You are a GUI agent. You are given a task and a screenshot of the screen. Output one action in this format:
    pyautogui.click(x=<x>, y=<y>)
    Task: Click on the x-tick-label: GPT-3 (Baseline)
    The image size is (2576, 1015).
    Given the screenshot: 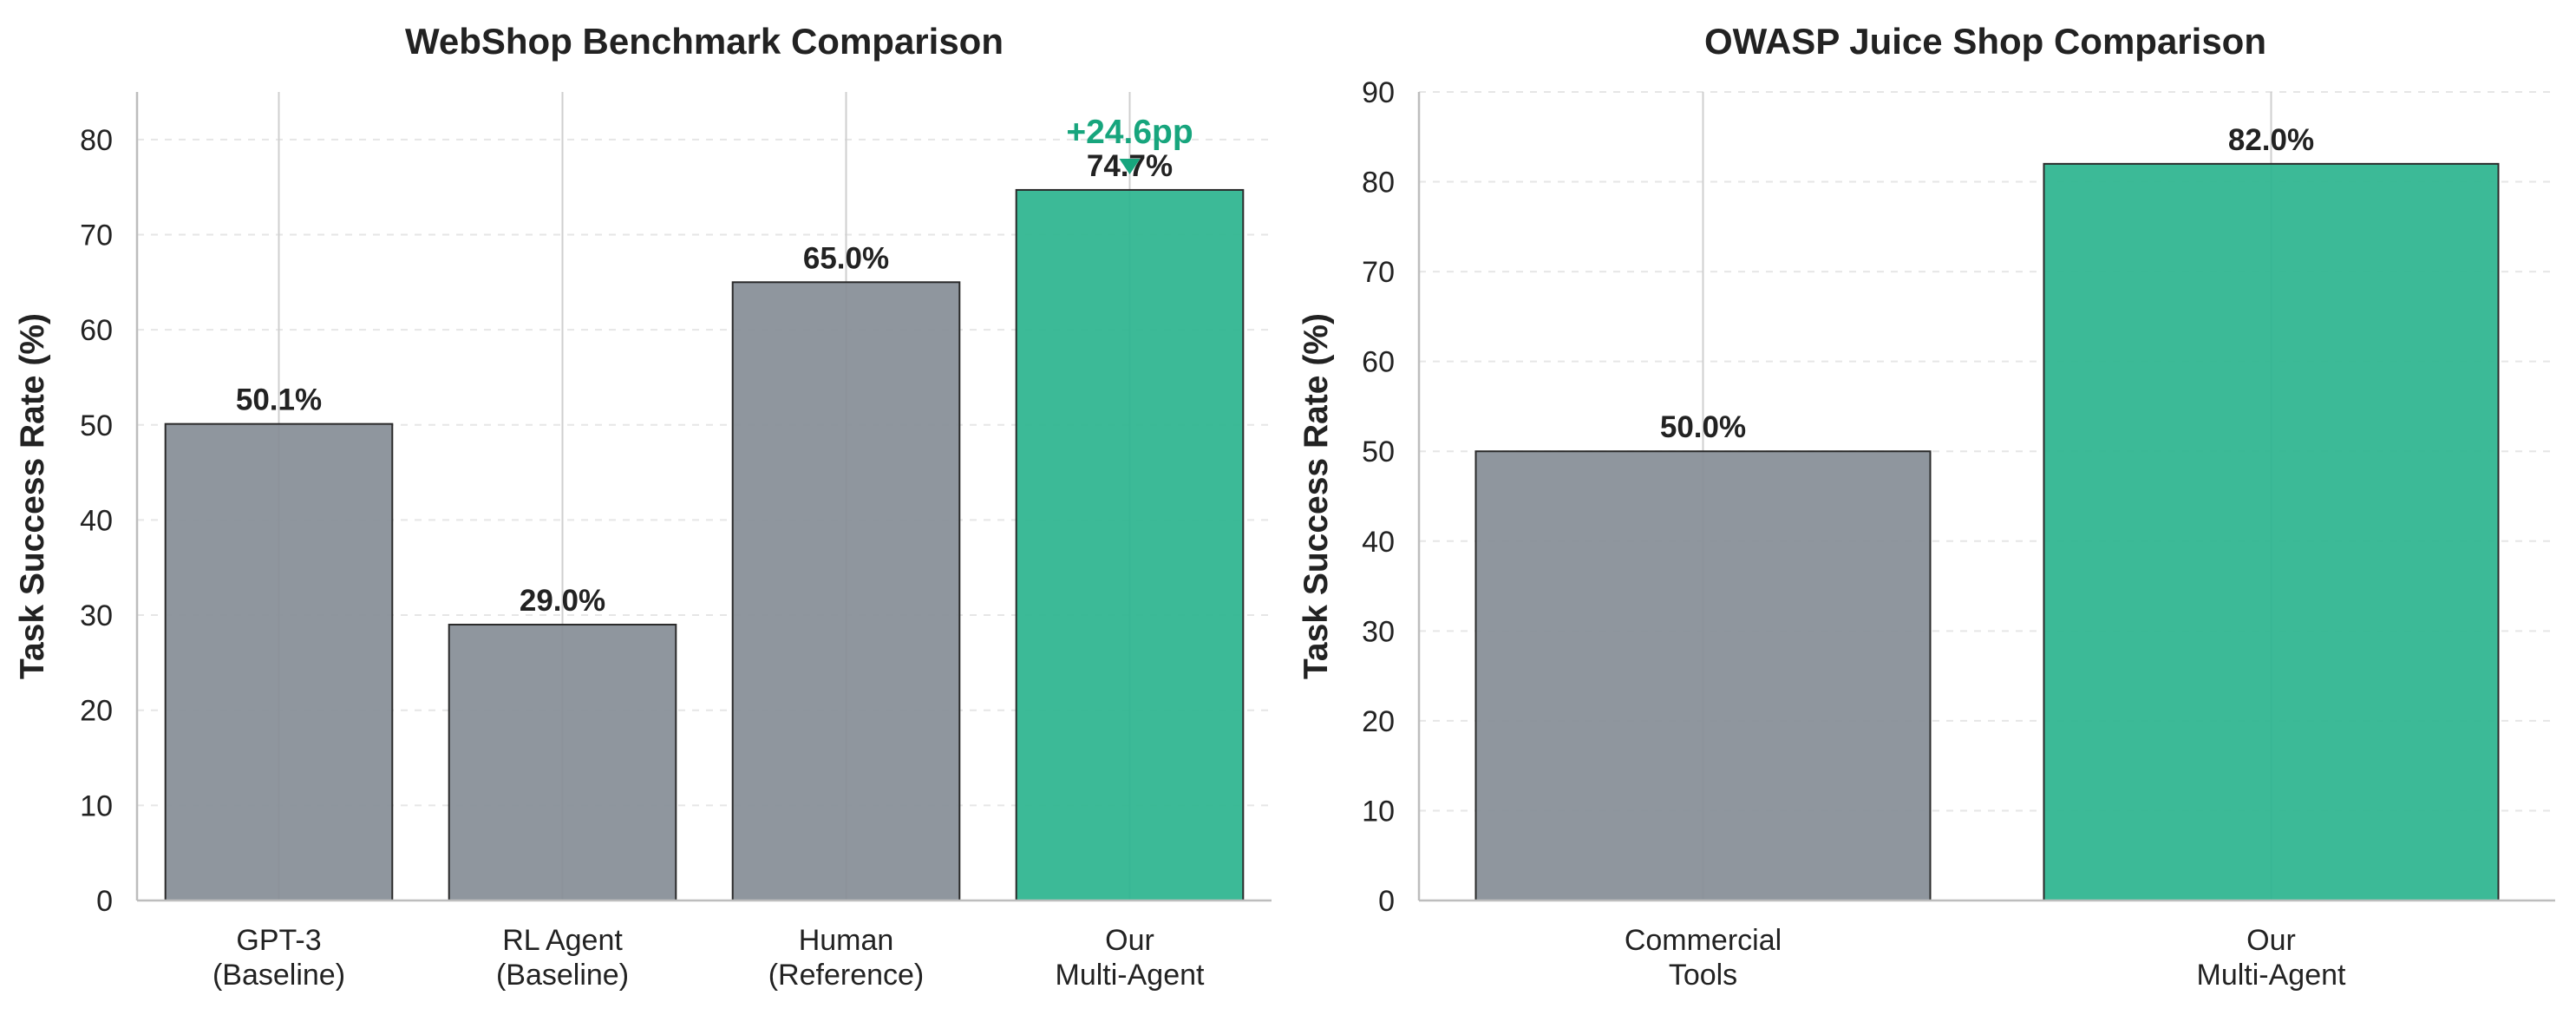 What is the action you would take?
    pyautogui.click(x=278, y=958)
    